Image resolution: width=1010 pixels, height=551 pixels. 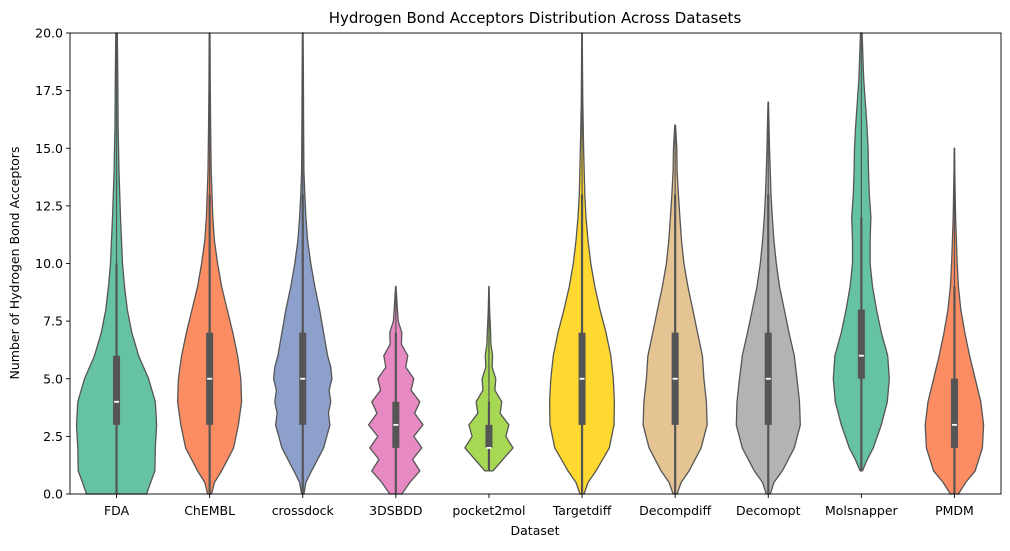 What do you see at coordinates (395, 390) in the screenshot?
I see `violin-3dsbdd` at bounding box center [395, 390].